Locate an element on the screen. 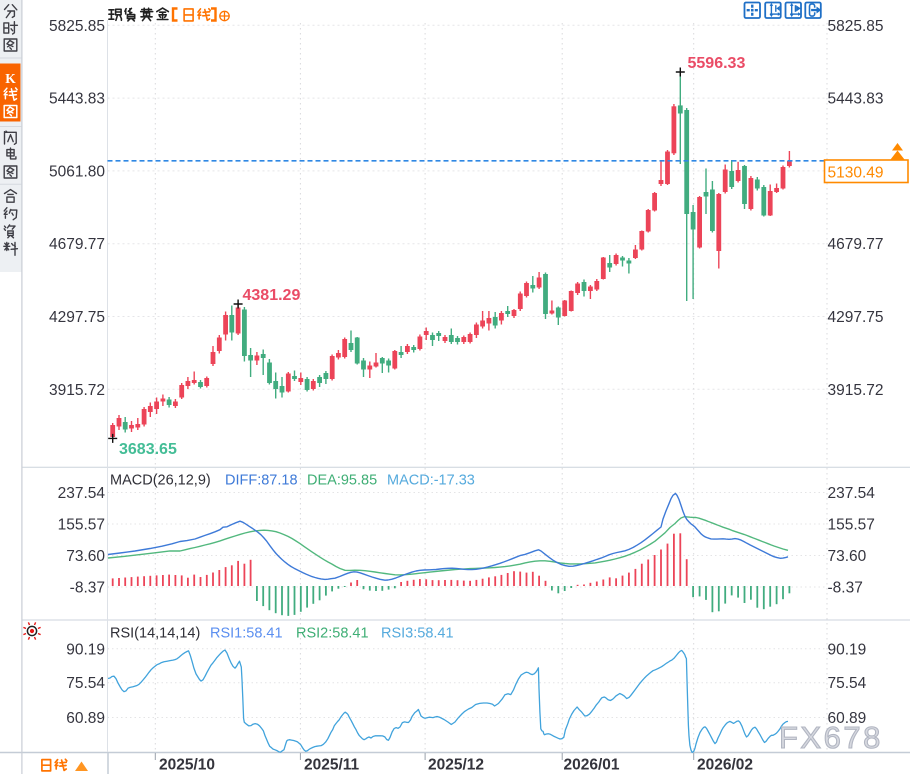 The image size is (910, 779). svg-text: K is located at coordinates (10, 78).